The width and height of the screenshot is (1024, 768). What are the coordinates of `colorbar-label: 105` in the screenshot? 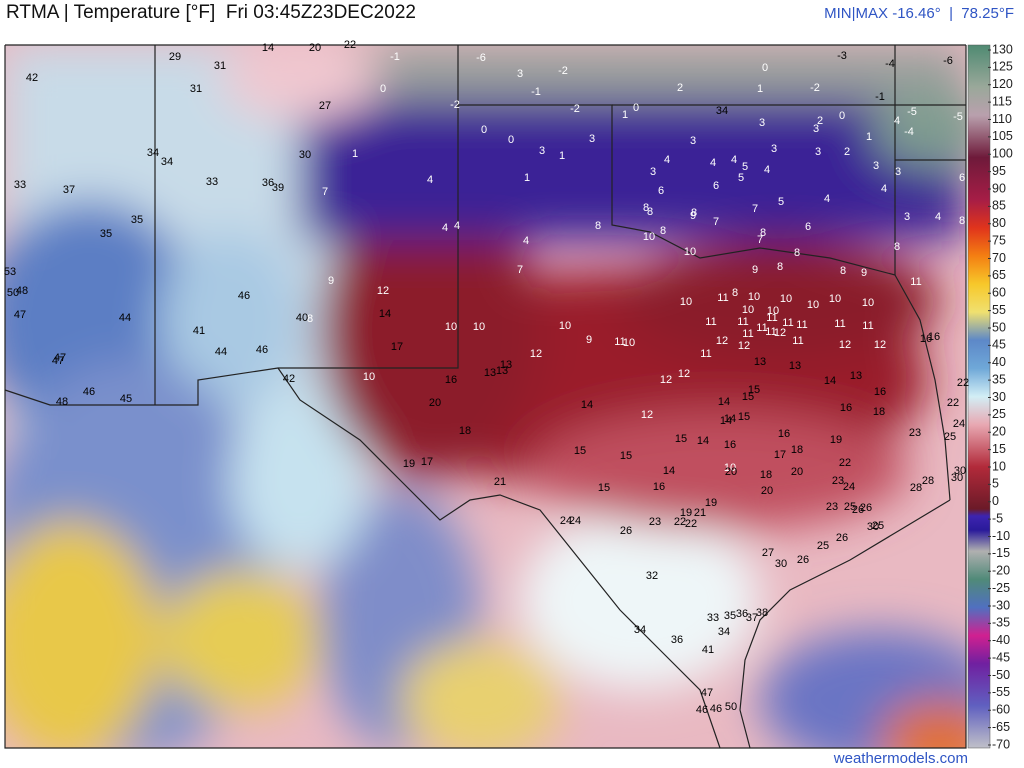 It's located at (1002, 136).